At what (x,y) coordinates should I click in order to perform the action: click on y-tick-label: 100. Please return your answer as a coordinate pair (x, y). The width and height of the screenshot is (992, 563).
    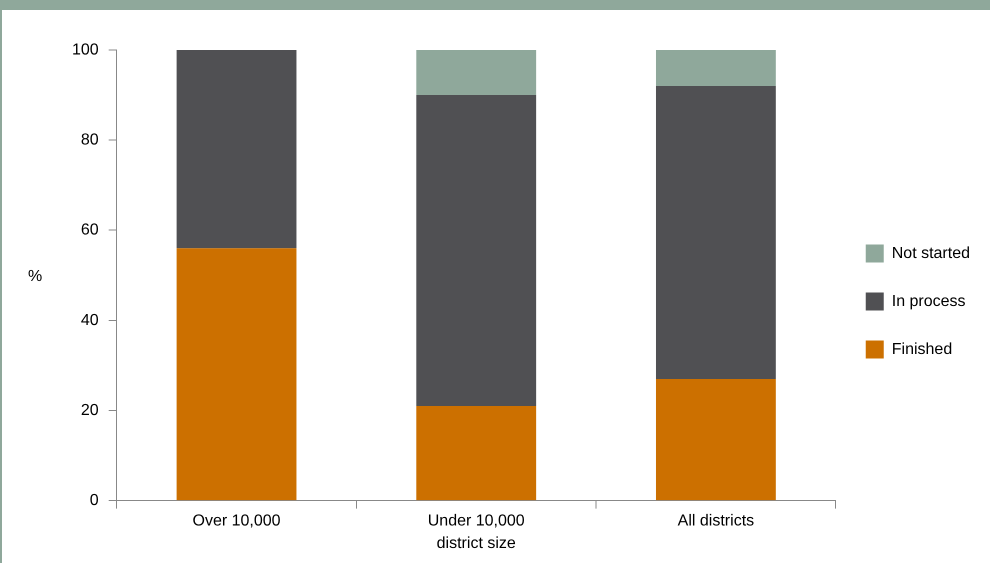
    Looking at the image, I should click on (85, 49).